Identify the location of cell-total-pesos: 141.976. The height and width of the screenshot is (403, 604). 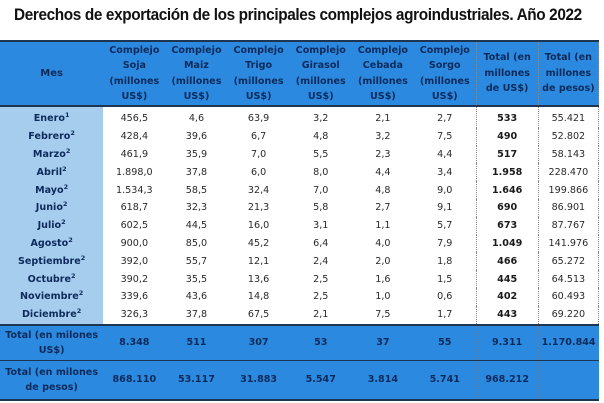
(568, 243).